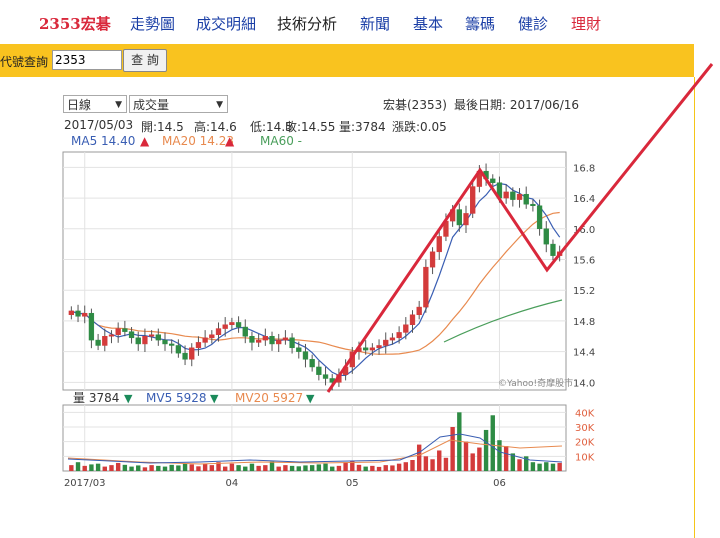  What do you see at coordinates (226, 24) in the screenshot?
I see `nav-trade-detail: 成交明細` at bounding box center [226, 24].